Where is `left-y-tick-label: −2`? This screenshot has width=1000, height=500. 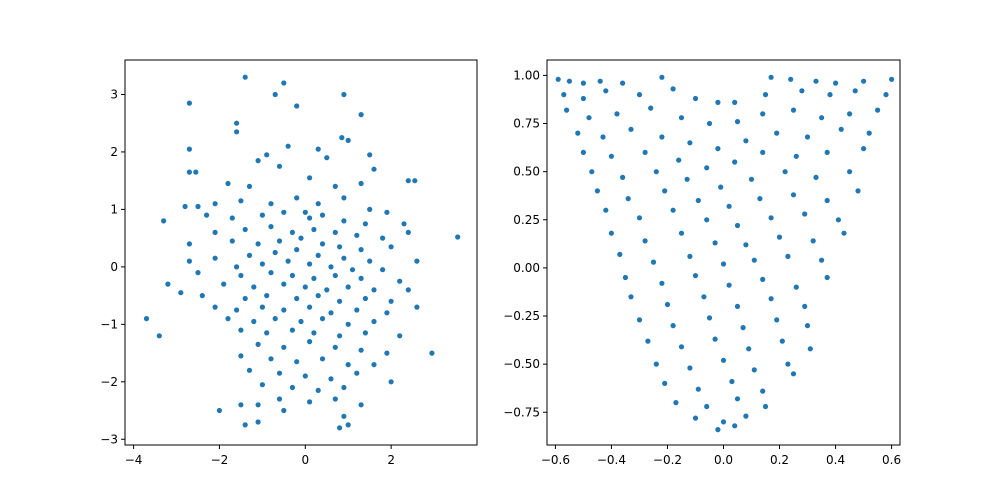 left-y-tick-label: −2 is located at coordinates (109, 382).